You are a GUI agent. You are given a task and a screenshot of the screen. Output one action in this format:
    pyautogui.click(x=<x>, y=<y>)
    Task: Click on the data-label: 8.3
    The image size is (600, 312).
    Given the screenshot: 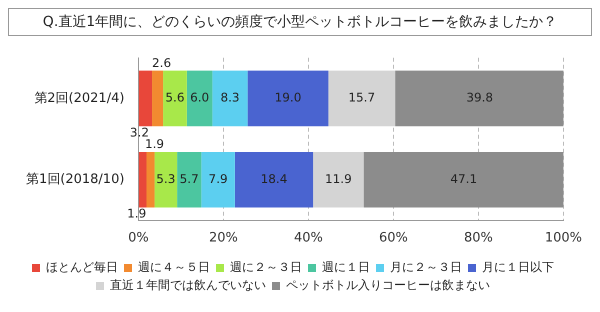 What is the action you would take?
    pyautogui.click(x=230, y=97)
    